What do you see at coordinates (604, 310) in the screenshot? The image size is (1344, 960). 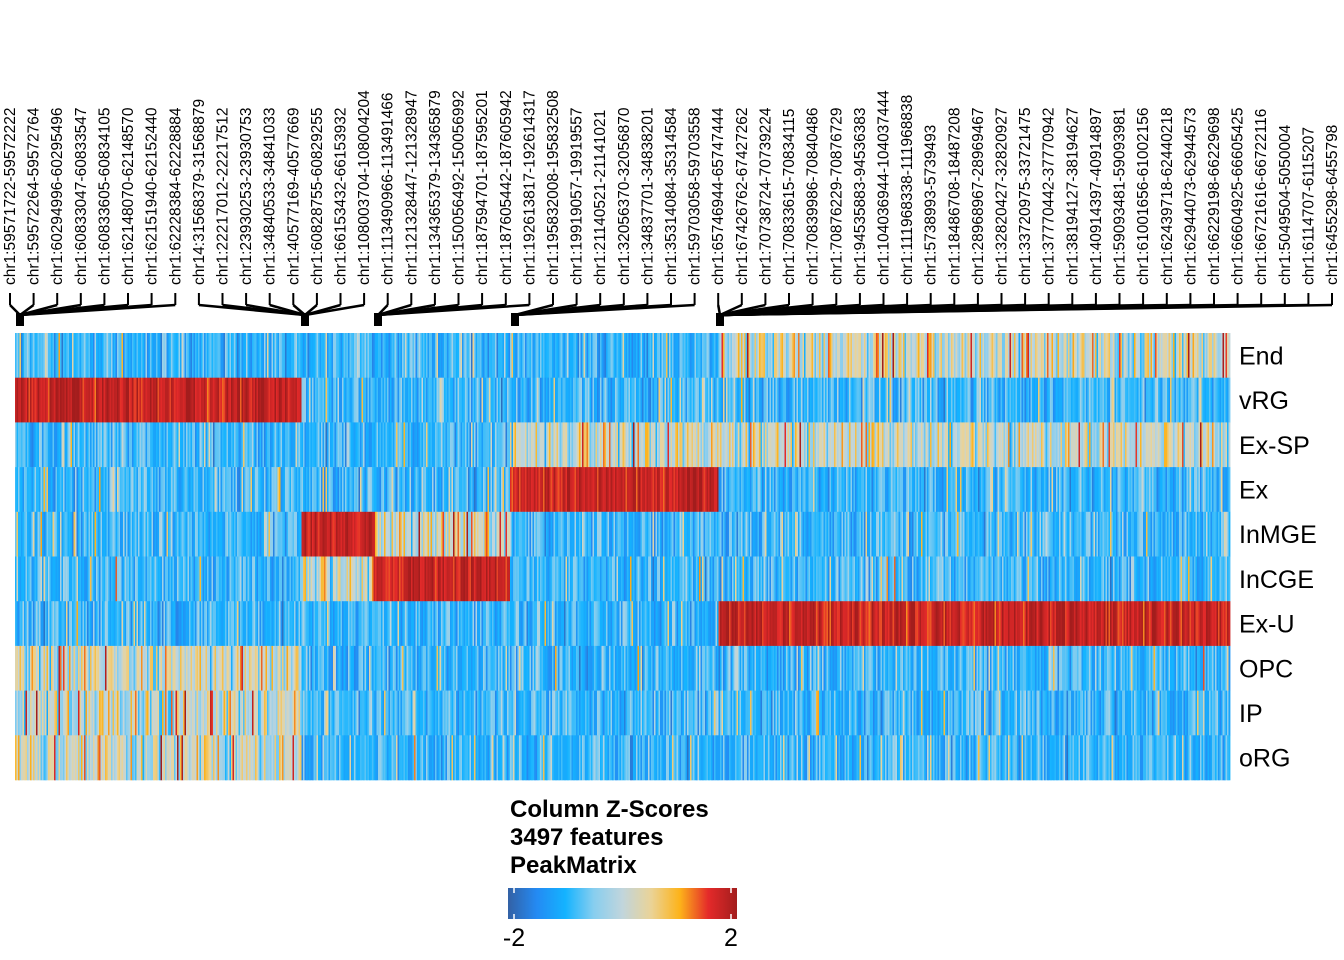 I see `dendrogram-branch` at bounding box center [604, 310].